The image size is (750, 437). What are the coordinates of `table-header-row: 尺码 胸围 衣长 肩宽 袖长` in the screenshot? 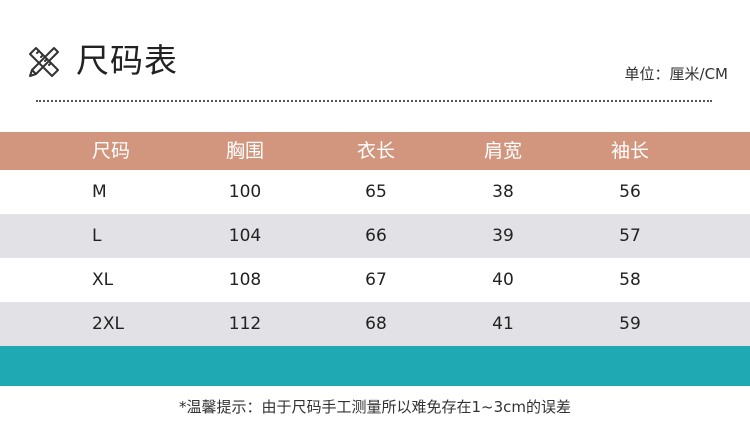 It's located at (375, 151).